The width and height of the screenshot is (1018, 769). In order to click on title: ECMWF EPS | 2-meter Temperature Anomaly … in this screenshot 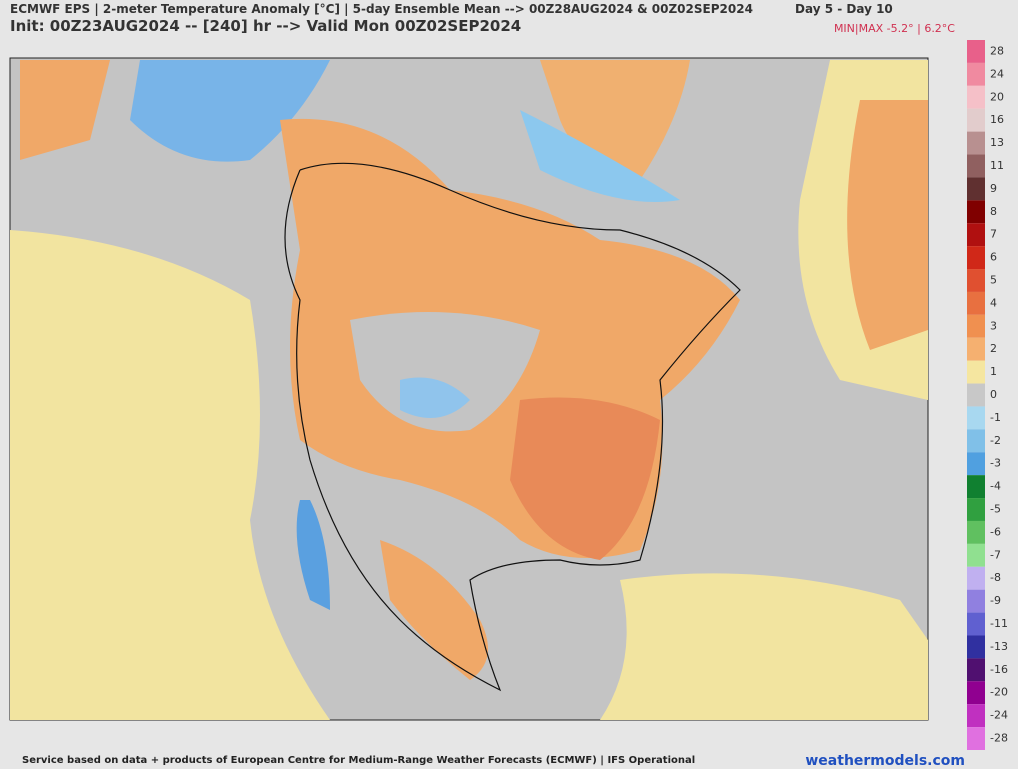, I will do `click(381, 9)`.